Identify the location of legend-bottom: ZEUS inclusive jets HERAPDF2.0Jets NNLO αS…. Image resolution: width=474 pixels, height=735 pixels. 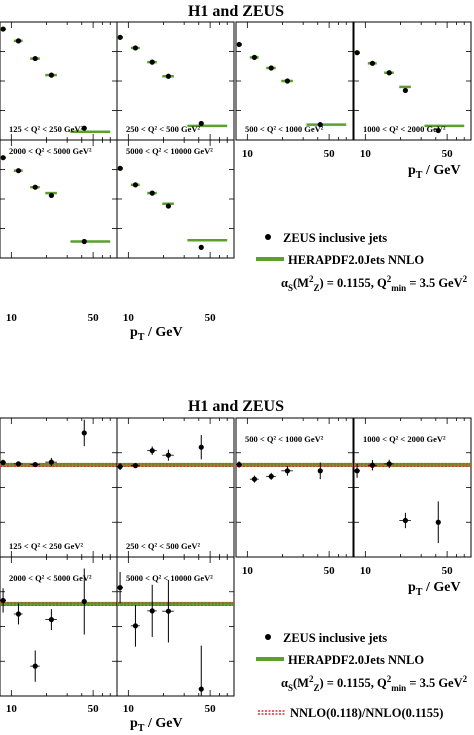
(362, 675).